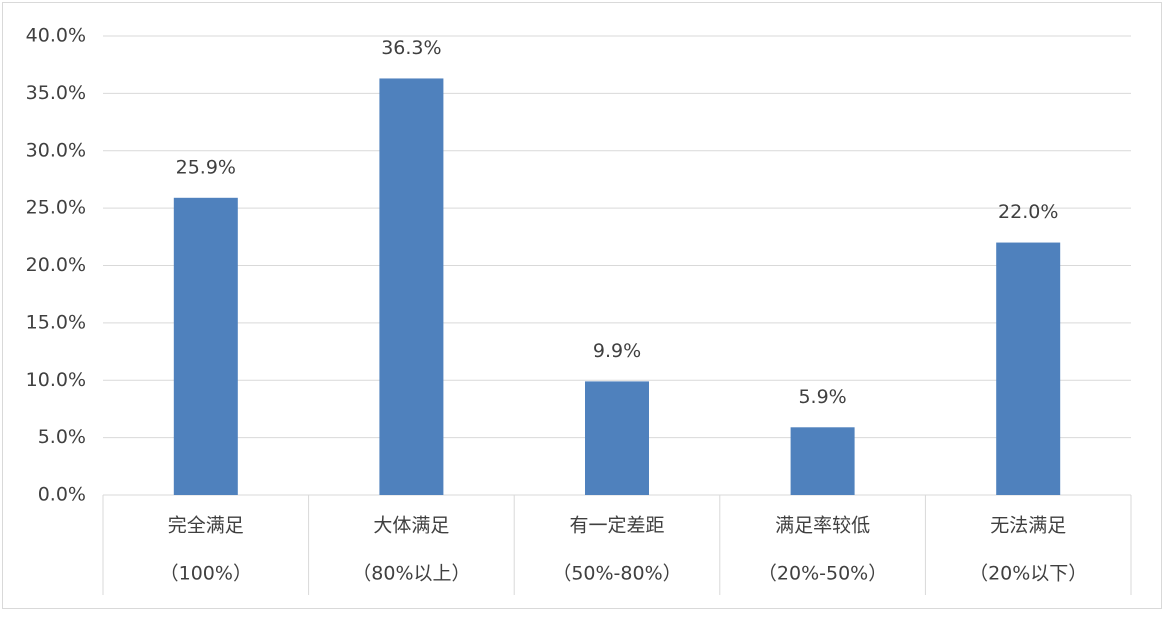  Describe the element at coordinates (56, 36) in the screenshot. I see `y-tick-label: 40.0%` at that location.